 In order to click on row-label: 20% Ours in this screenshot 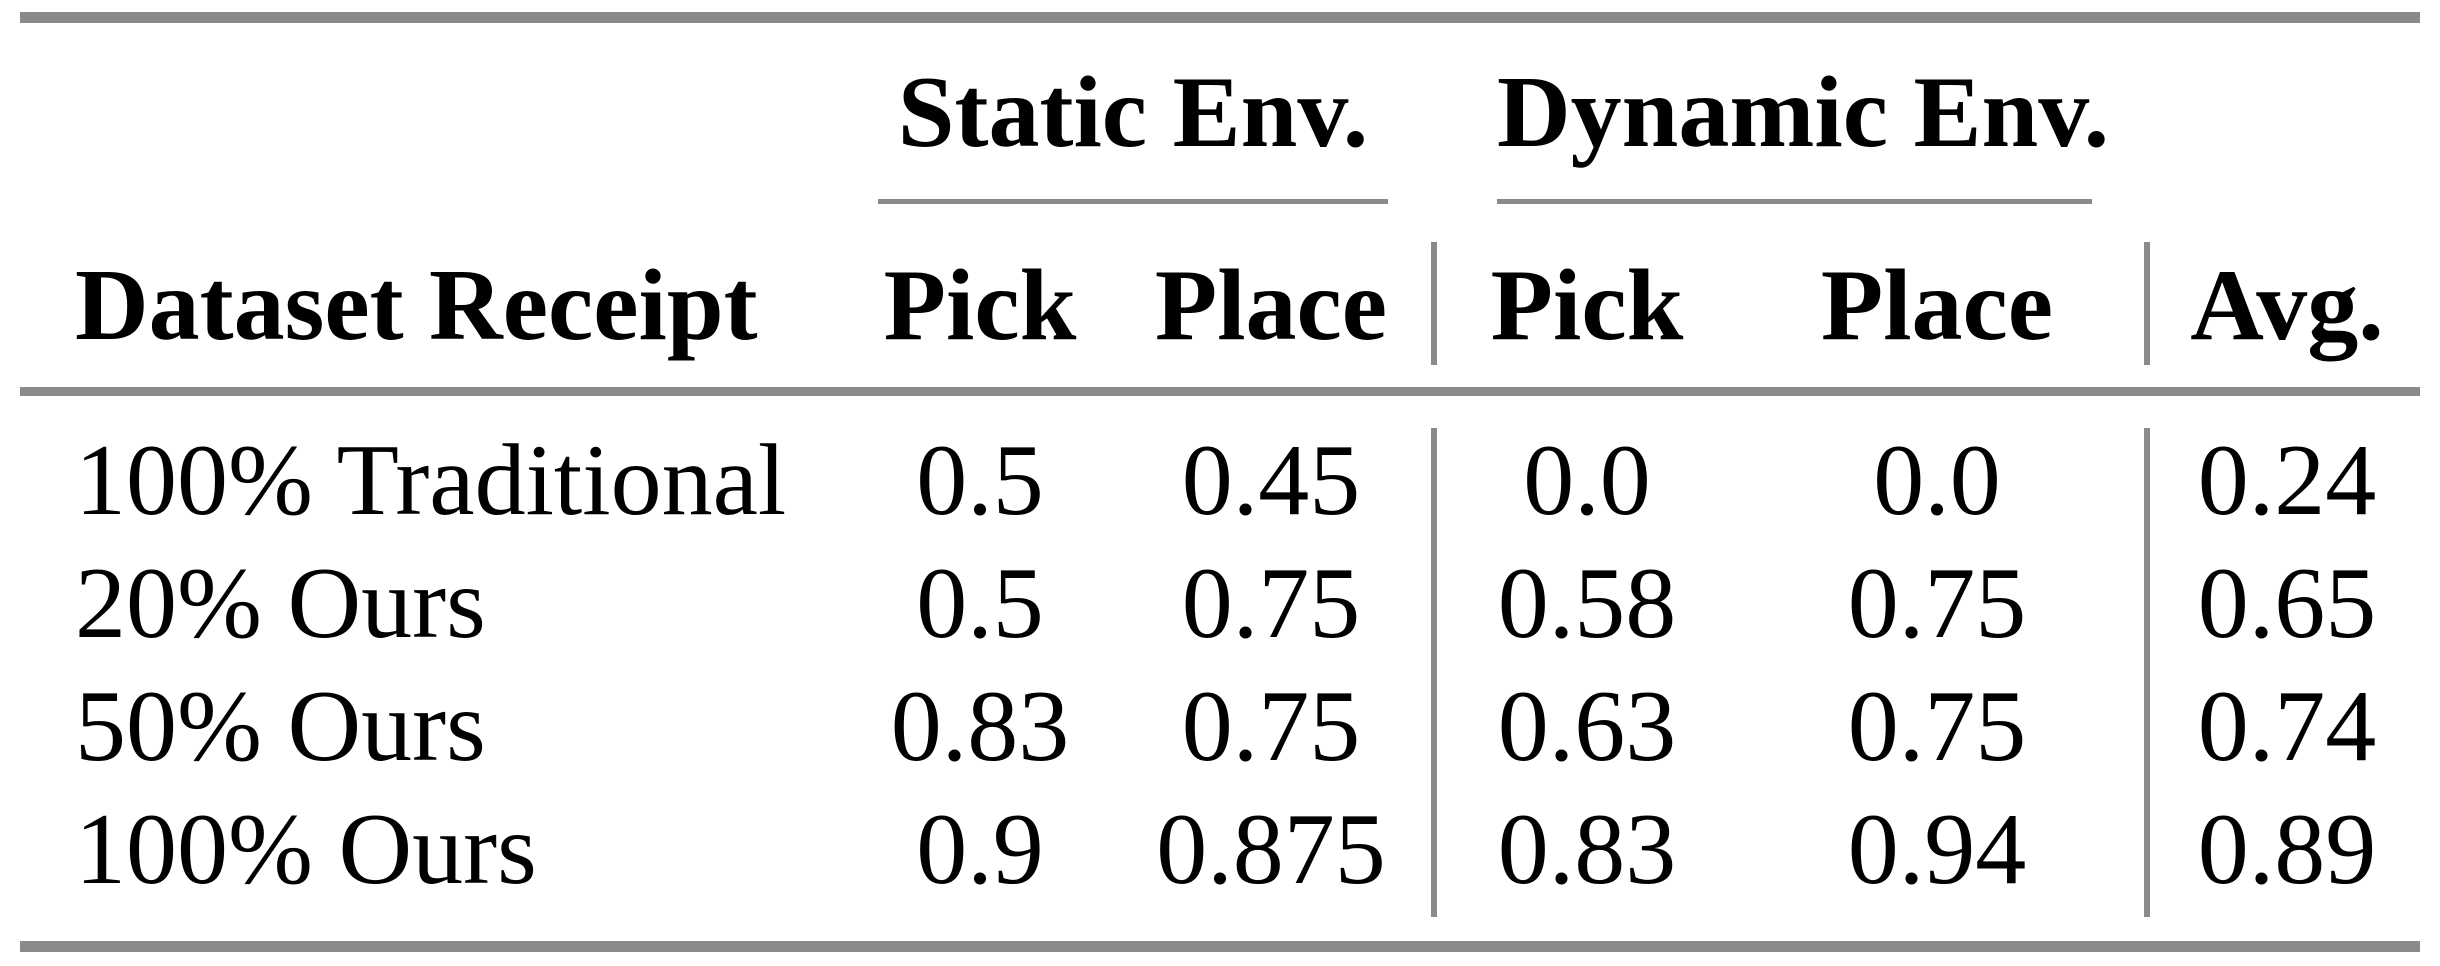, I will do `click(280, 603)`.